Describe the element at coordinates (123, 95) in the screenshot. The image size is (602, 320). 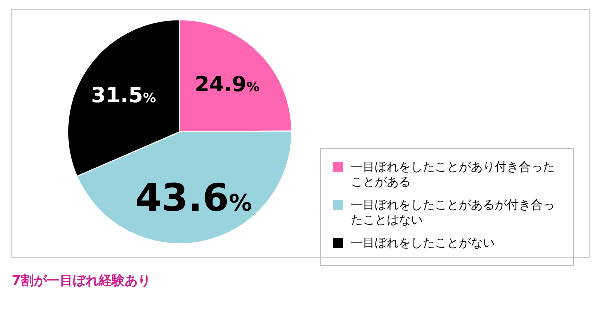
I see `data-label: 31.5%` at that location.